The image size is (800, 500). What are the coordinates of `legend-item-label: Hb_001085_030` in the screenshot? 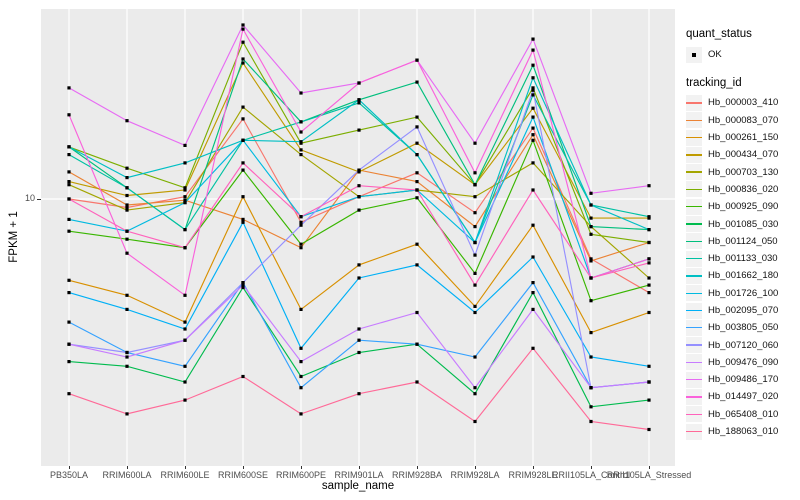 It's located at (743, 224).